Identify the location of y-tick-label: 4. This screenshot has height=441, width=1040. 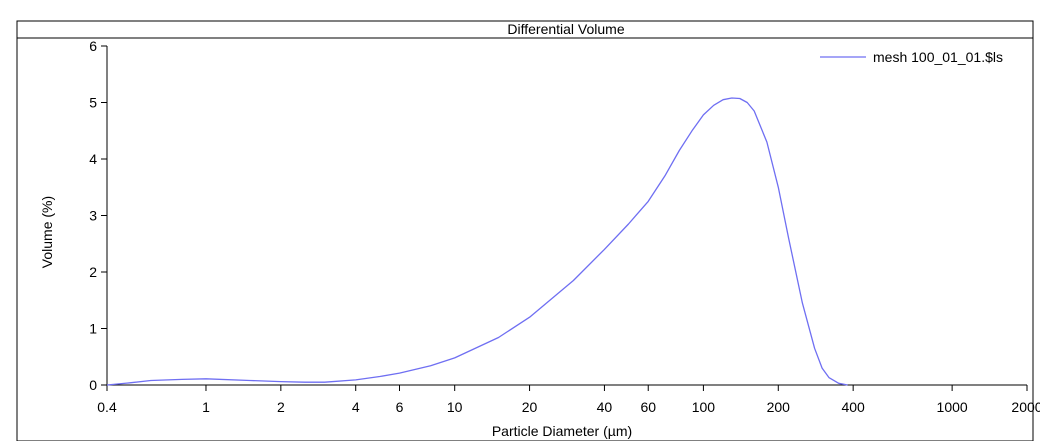
(93, 159).